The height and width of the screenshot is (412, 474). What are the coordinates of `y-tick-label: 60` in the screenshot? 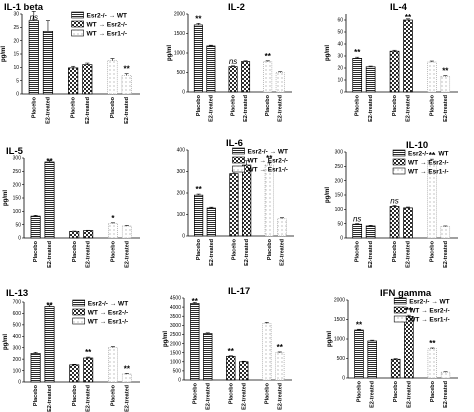 It's located at (340, 21).